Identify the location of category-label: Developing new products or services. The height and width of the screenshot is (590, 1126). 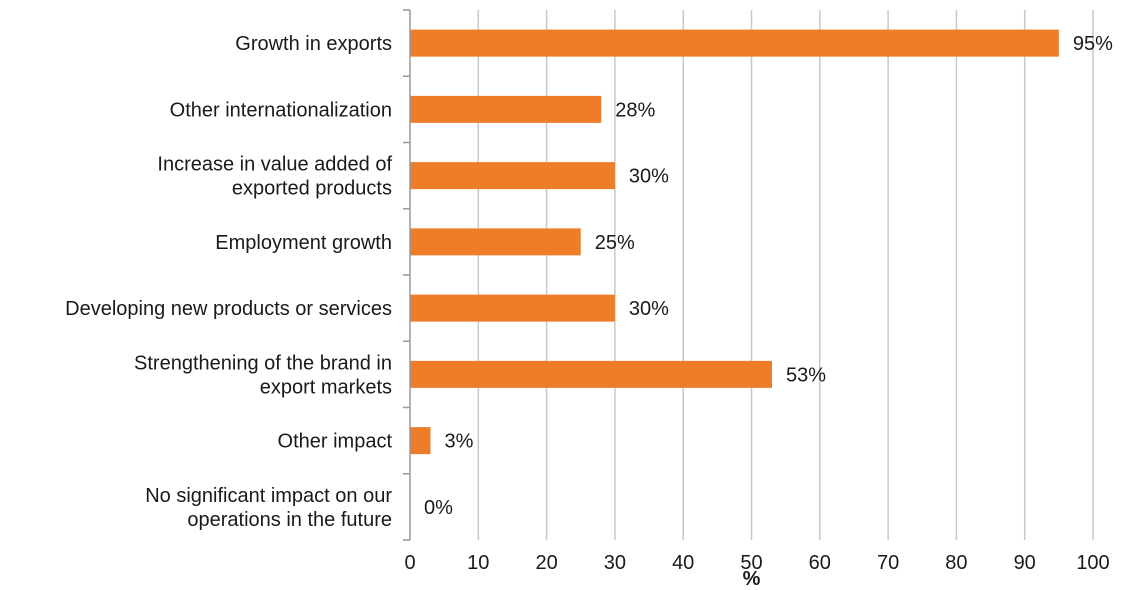
(228, 309).